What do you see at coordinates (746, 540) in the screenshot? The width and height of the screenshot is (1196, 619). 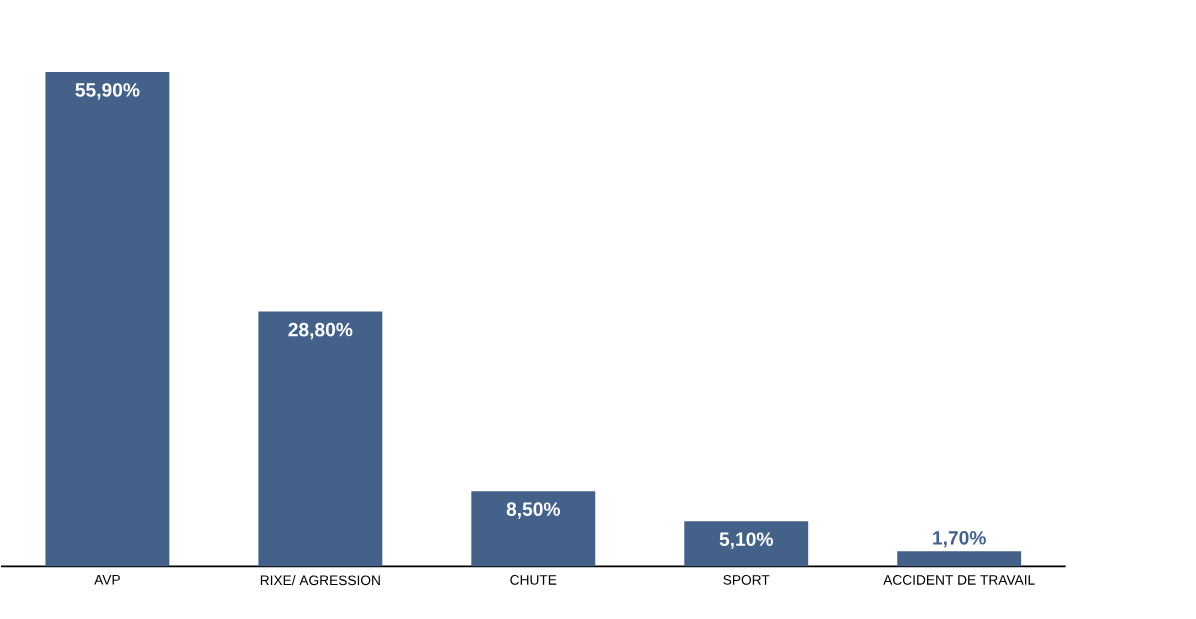 I see `data-label: 5,10%` at bounding box center [746, 540].